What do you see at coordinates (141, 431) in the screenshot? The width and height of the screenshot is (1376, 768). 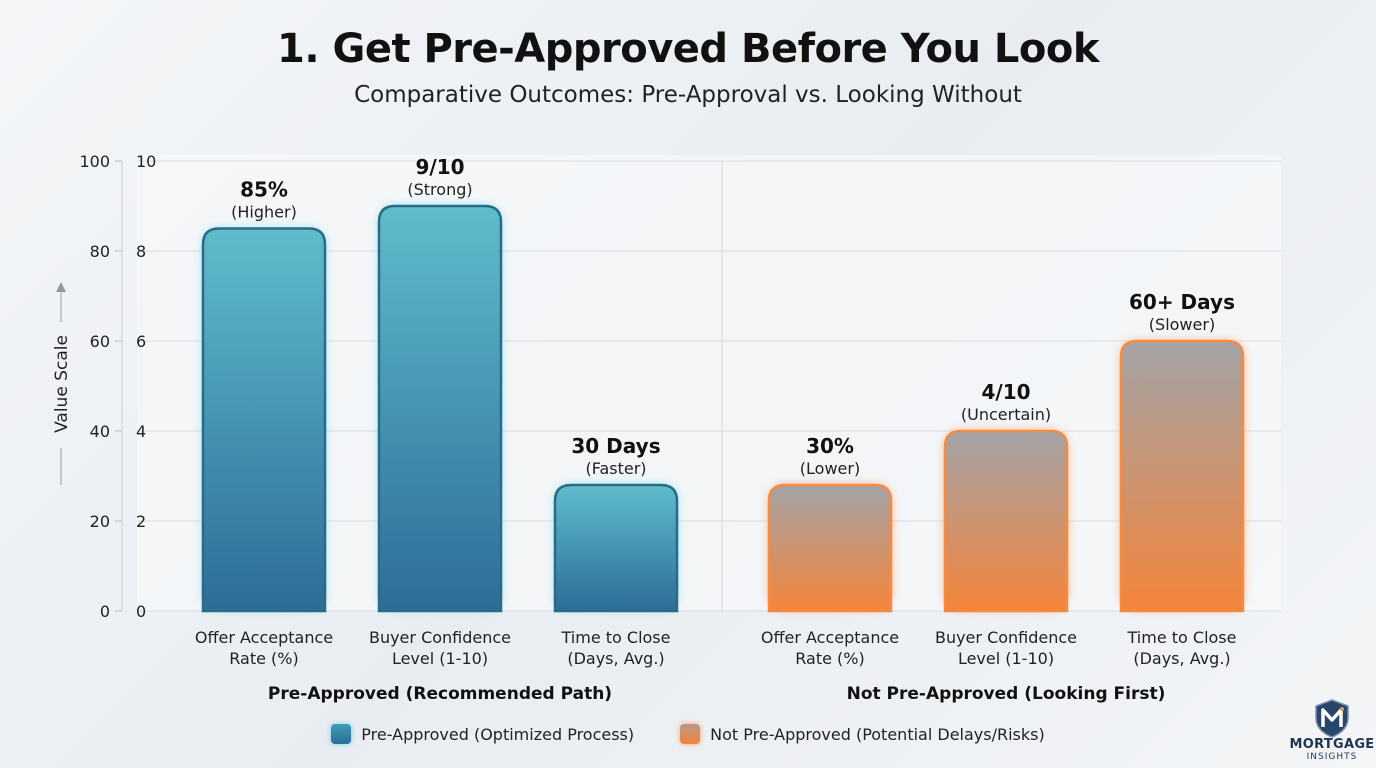 I see `y2-tick-label: 4` at bounding box center [141, 431].